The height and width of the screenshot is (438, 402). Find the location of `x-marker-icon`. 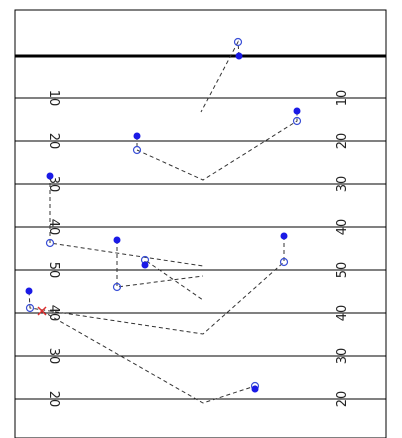

x-marker-icon is located at coordinates (42, 311).